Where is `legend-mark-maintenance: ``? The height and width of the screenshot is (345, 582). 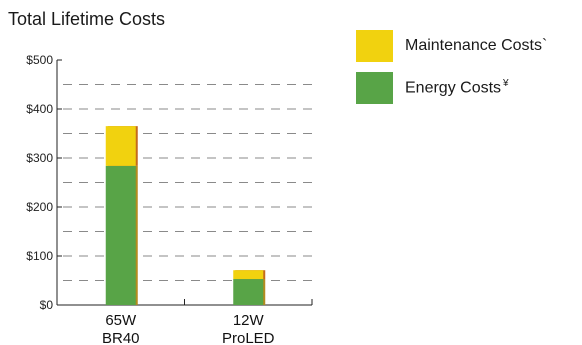 legend-mark-maintenance: ` is located at coordinates (544, 45).